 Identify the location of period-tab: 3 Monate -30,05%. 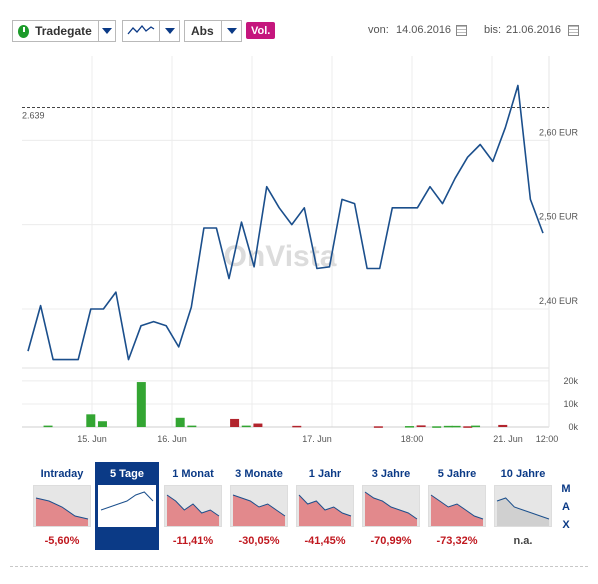
(259, 506).